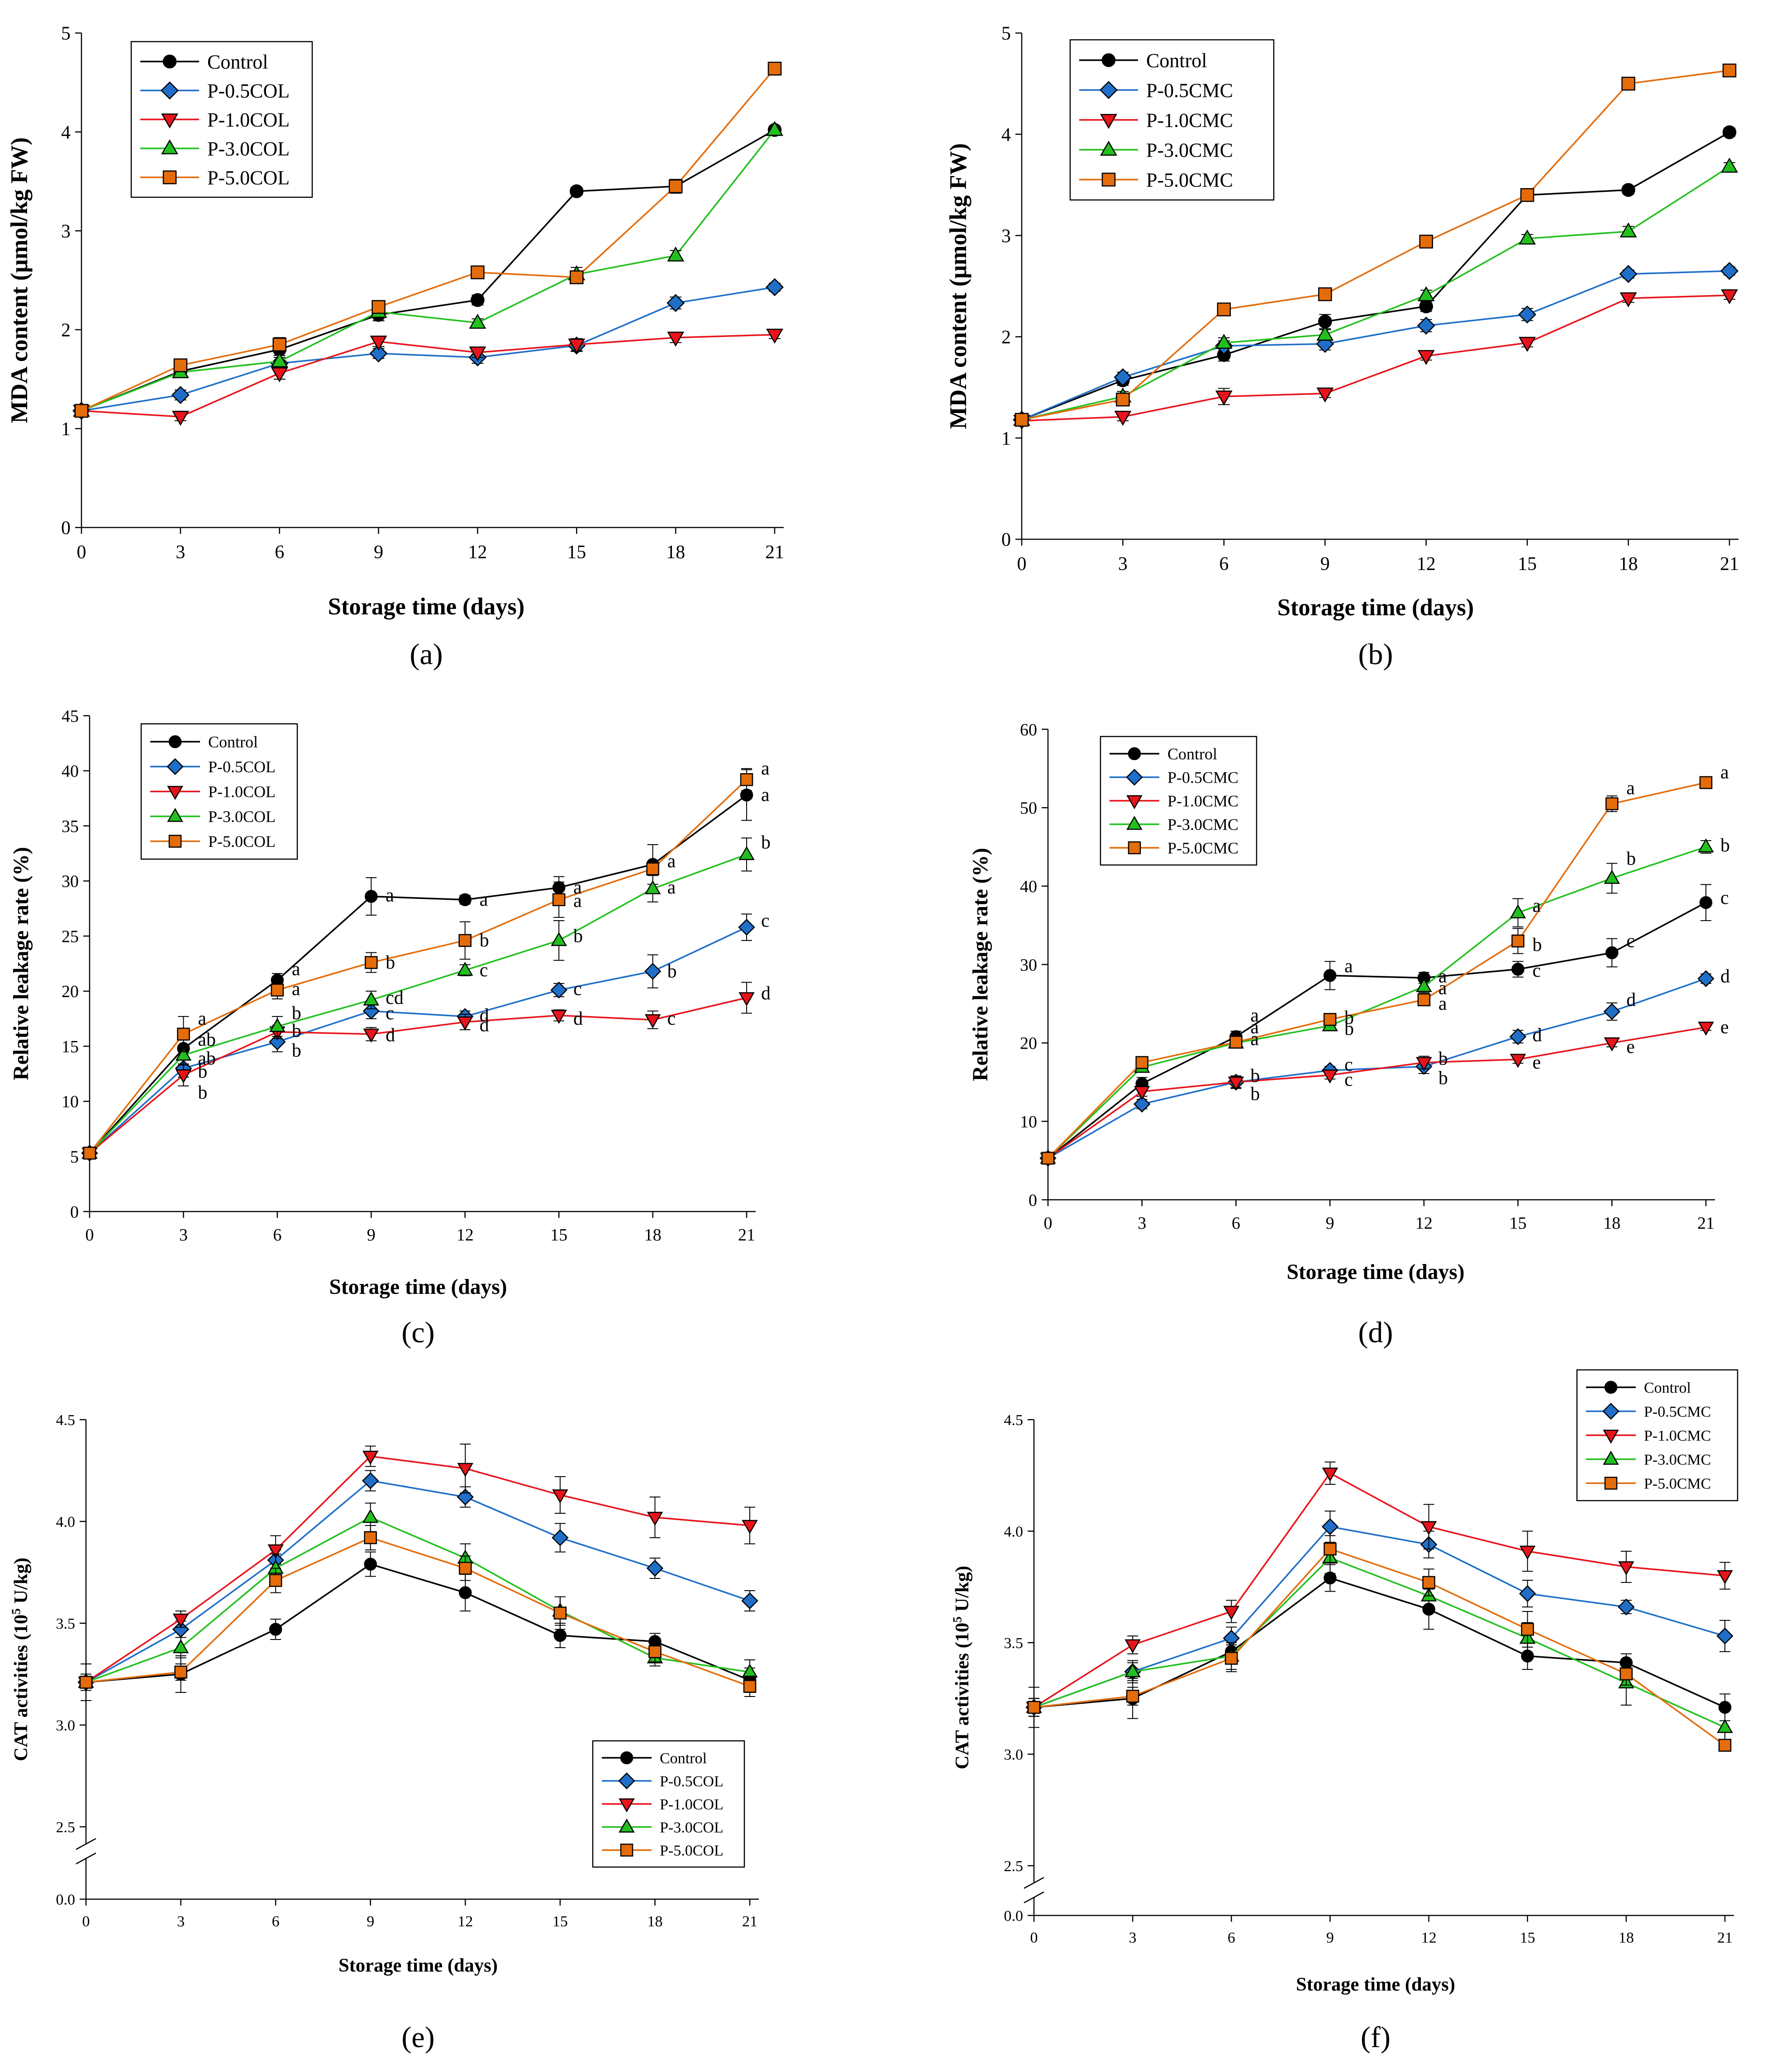 This screenshot has height=2072, width=1767. Describe the element at coordinates (1014, 1754) in the screenshot. I see `y-tick-label: 3.0` at that location.